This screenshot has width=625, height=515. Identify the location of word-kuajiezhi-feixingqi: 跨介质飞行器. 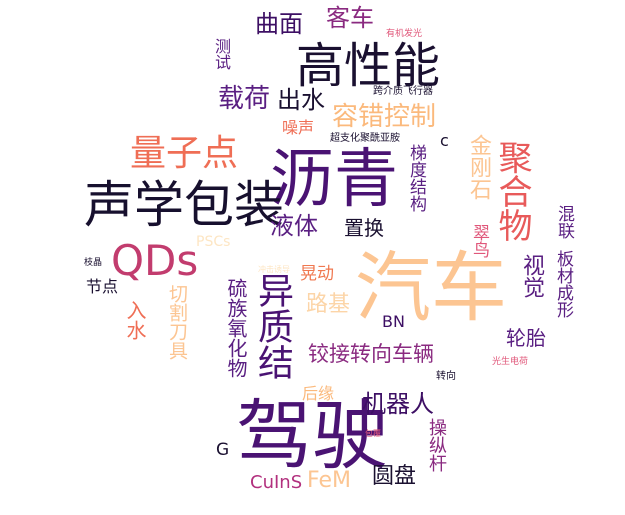
(403, 91).